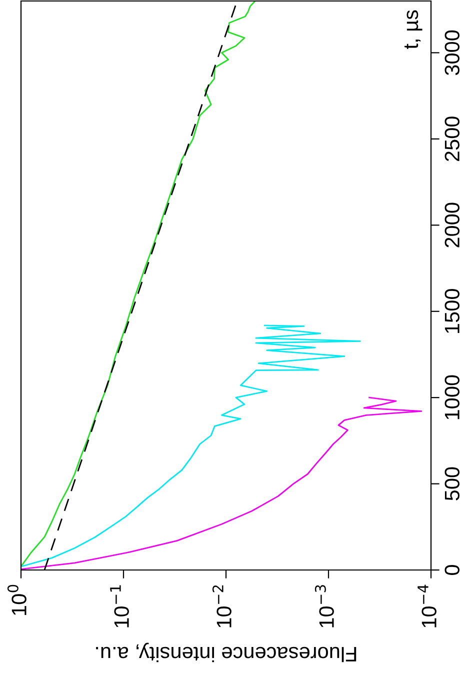 The image size is (469, 673). What do you see at coordinates (452, 483) in the screenshot?
I see `y-tick-label: 500` at bounding box center [452, 483].